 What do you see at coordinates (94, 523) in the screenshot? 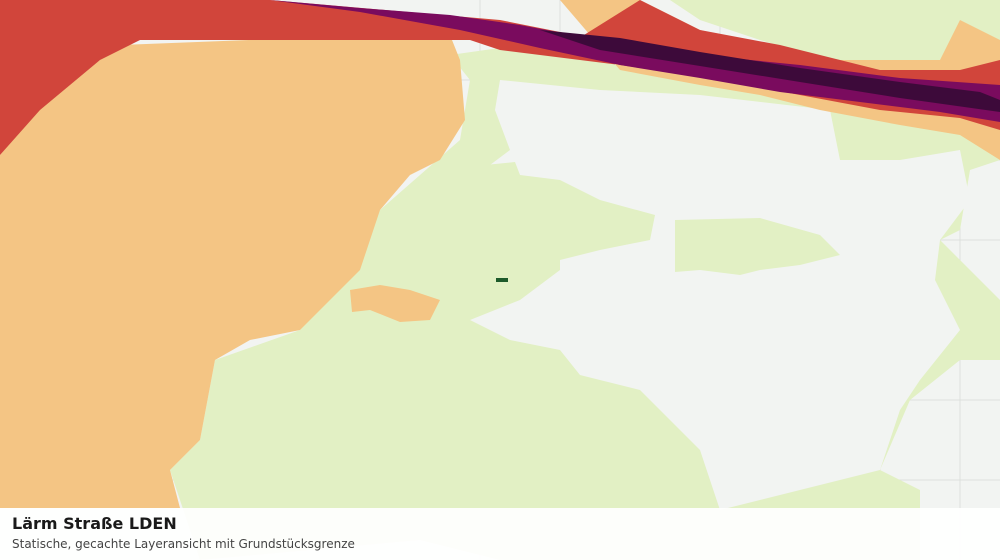
I see `caption-title: Lärm Straße LDEN` at bounding box center [94, 523].